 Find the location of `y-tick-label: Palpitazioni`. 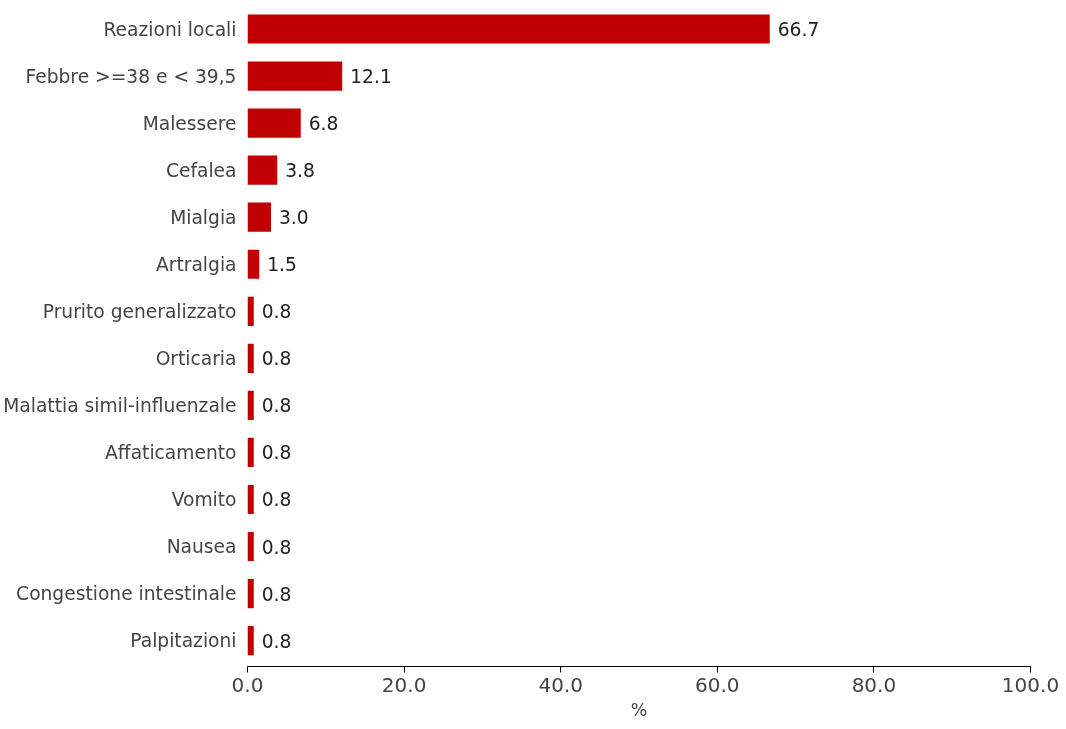

y-tick-label: Palpitazioni is located at coordinates (183, 641).